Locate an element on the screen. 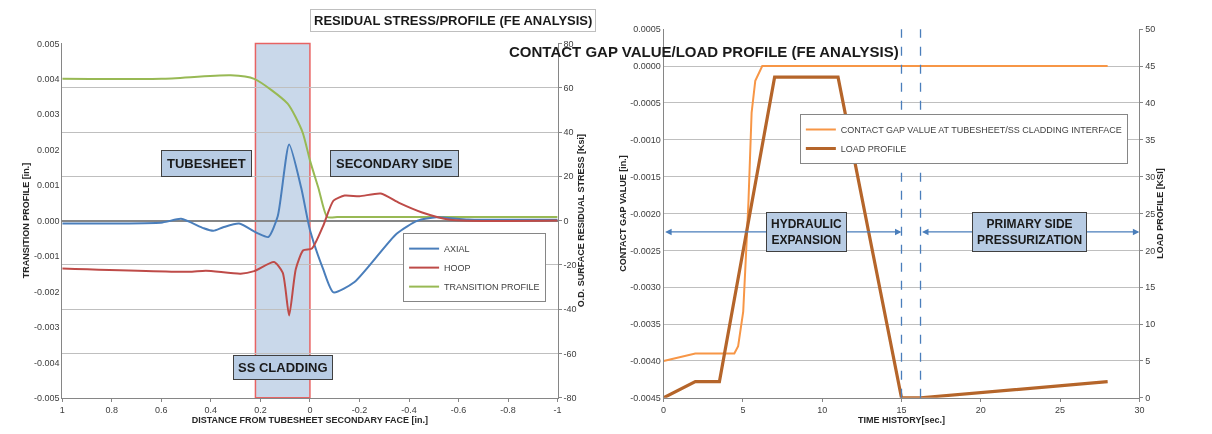 This screenshot has width=1212, height=434. x-axis-title: DISTANCE FROM TUBESHEET SECONDARY FACE [in.] is located at coordinates (310, 419).